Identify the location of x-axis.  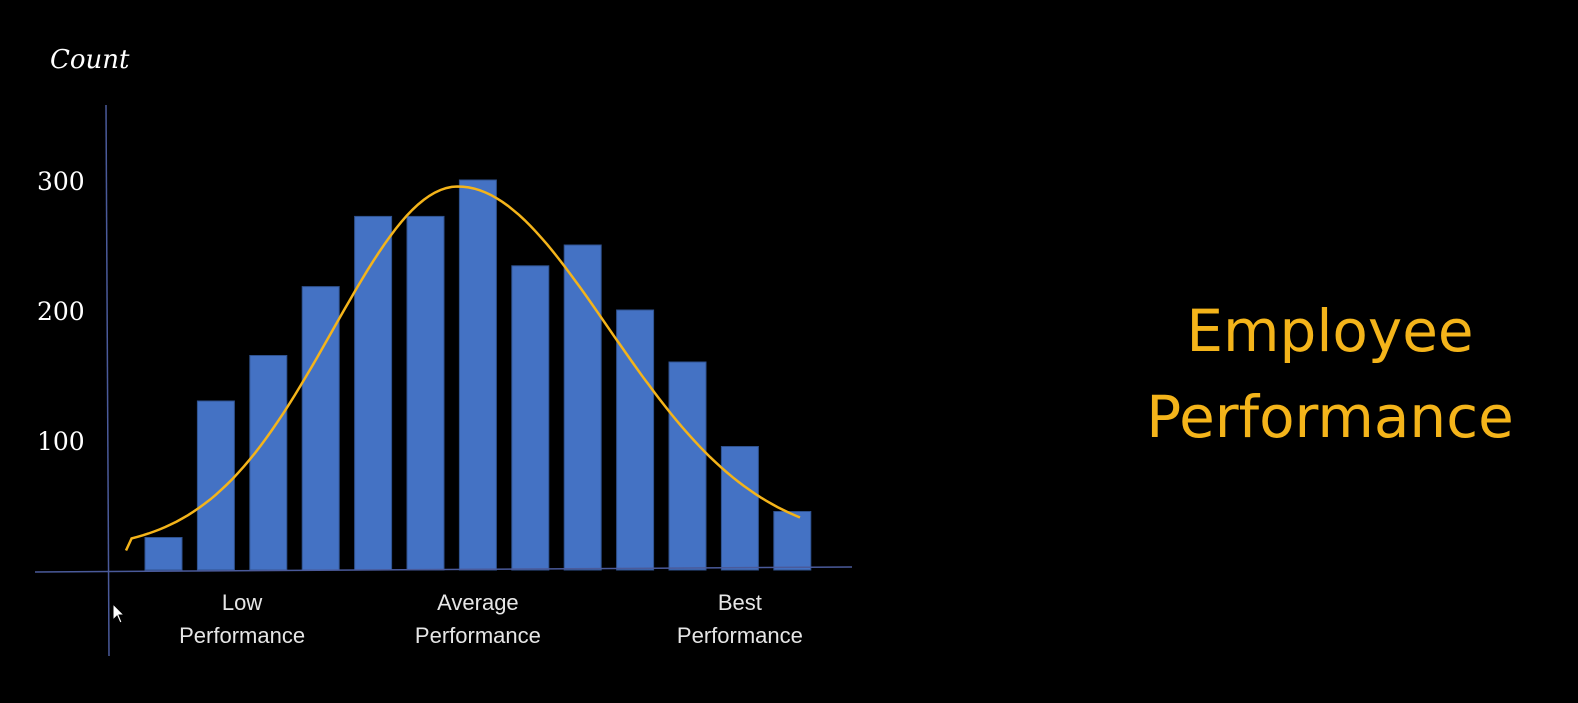
(443, 569).